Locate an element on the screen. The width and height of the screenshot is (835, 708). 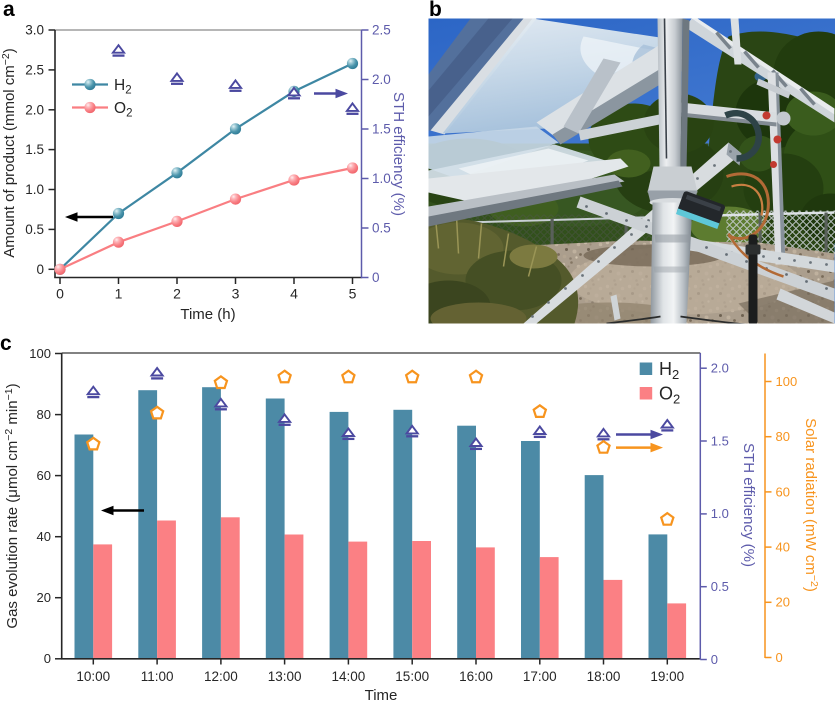
svg-text: 2 is located at coordinates (177, 294).